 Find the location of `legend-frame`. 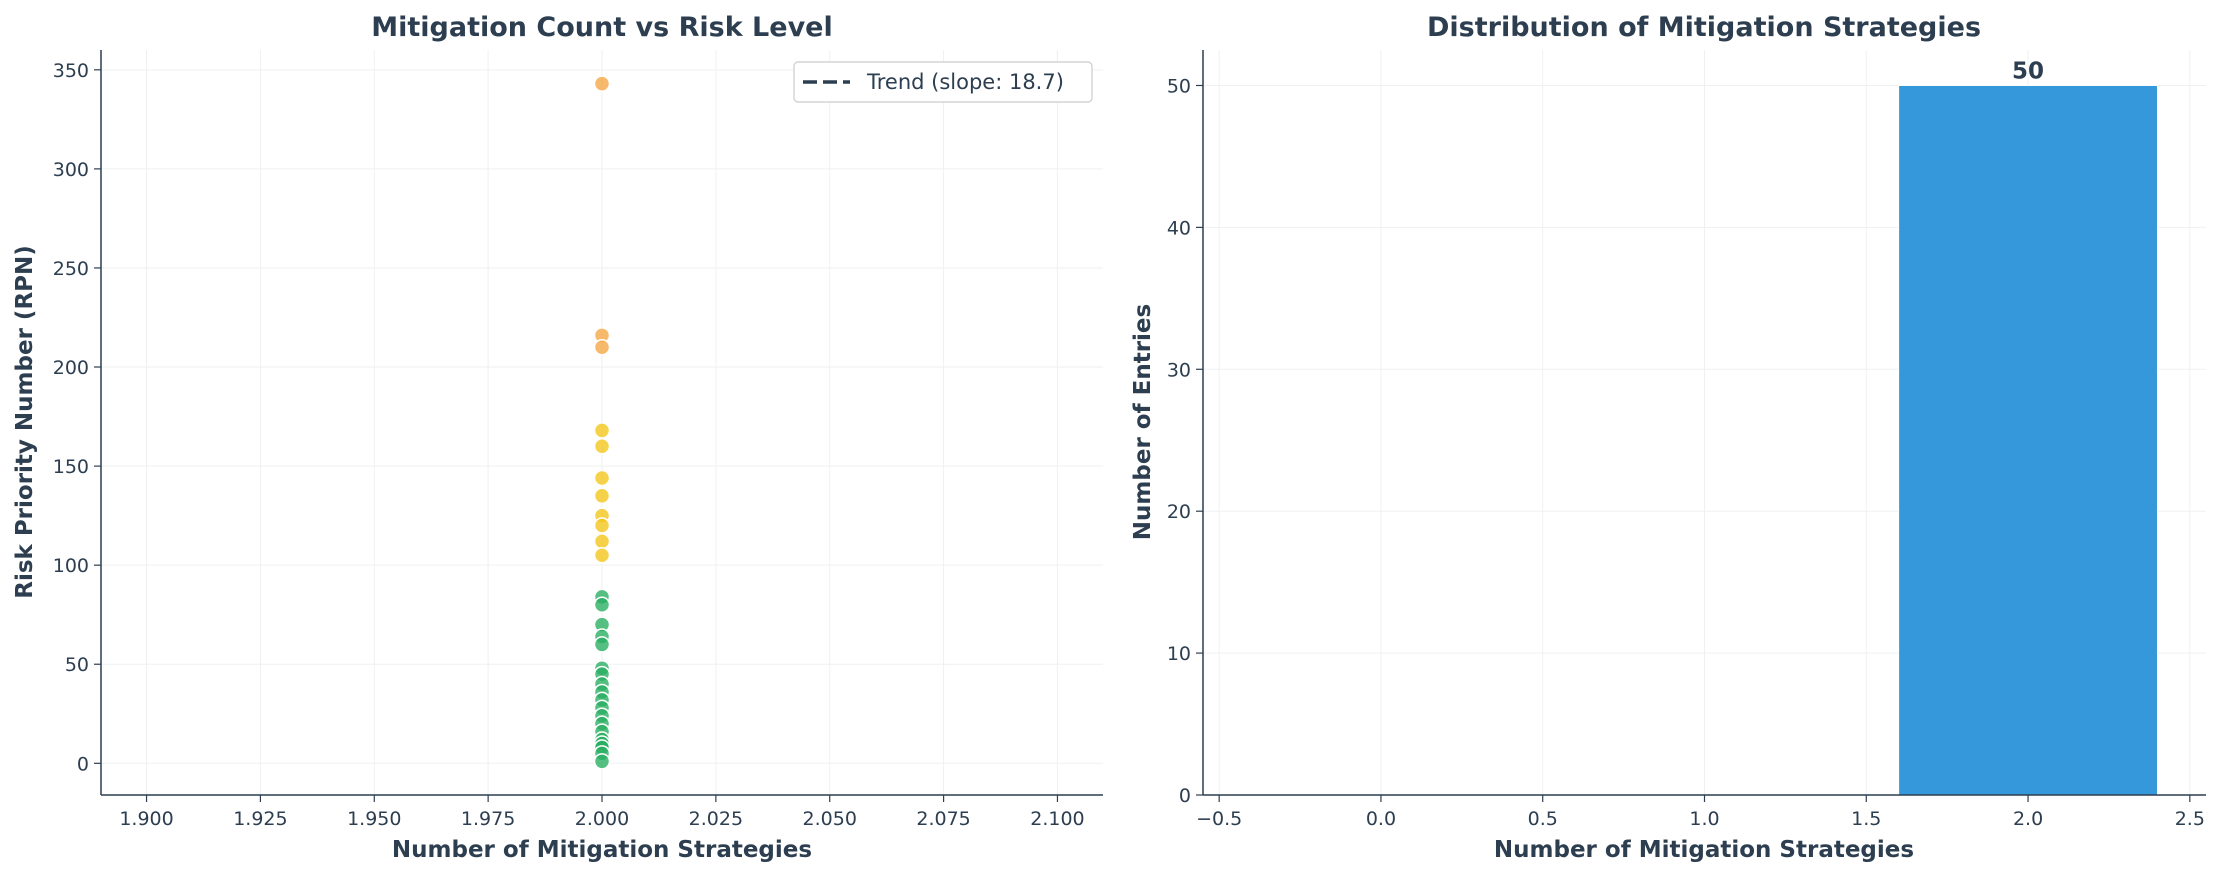

legend-frame is located at coordinates (943, 82).